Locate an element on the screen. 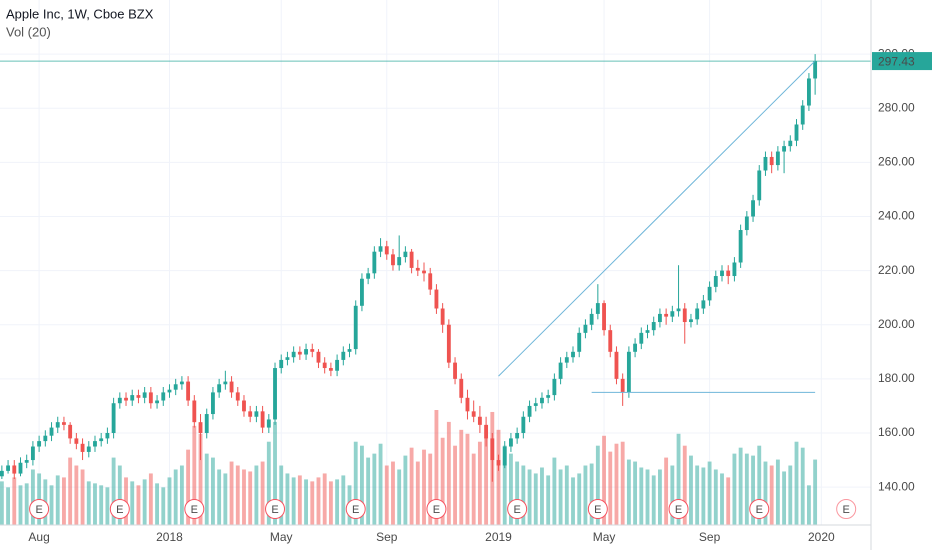 The height and width of the screenshot is (550, 932). chart-title: Apple Inc, 1W, Cboe BZX is located at coordinates (80, 13).